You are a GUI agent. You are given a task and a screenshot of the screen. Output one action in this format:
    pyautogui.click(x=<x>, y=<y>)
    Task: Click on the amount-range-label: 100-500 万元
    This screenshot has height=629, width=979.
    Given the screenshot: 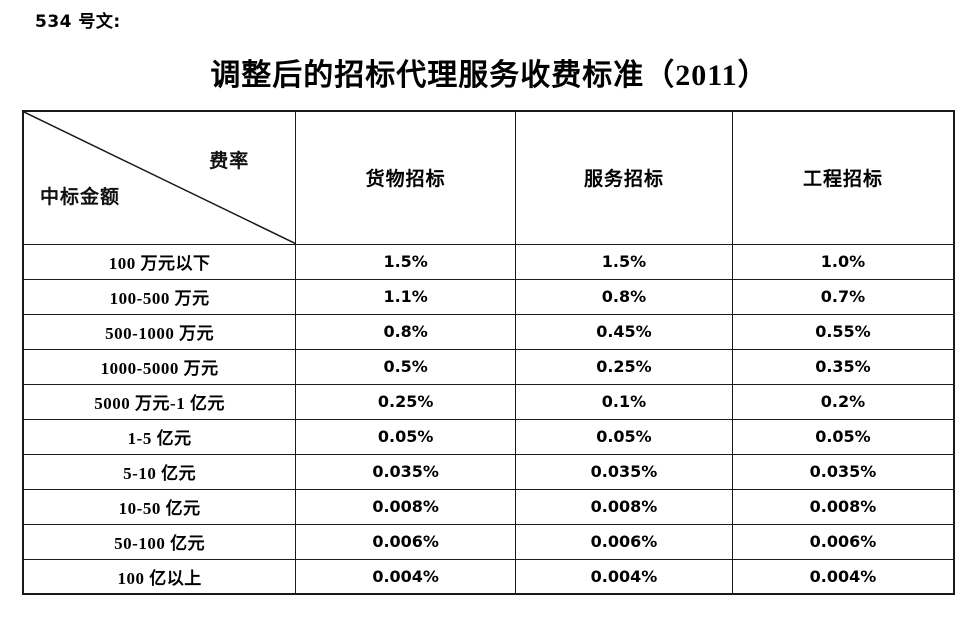 What is the action you would take?
    pyautogui.click(x=159, y=296)
    